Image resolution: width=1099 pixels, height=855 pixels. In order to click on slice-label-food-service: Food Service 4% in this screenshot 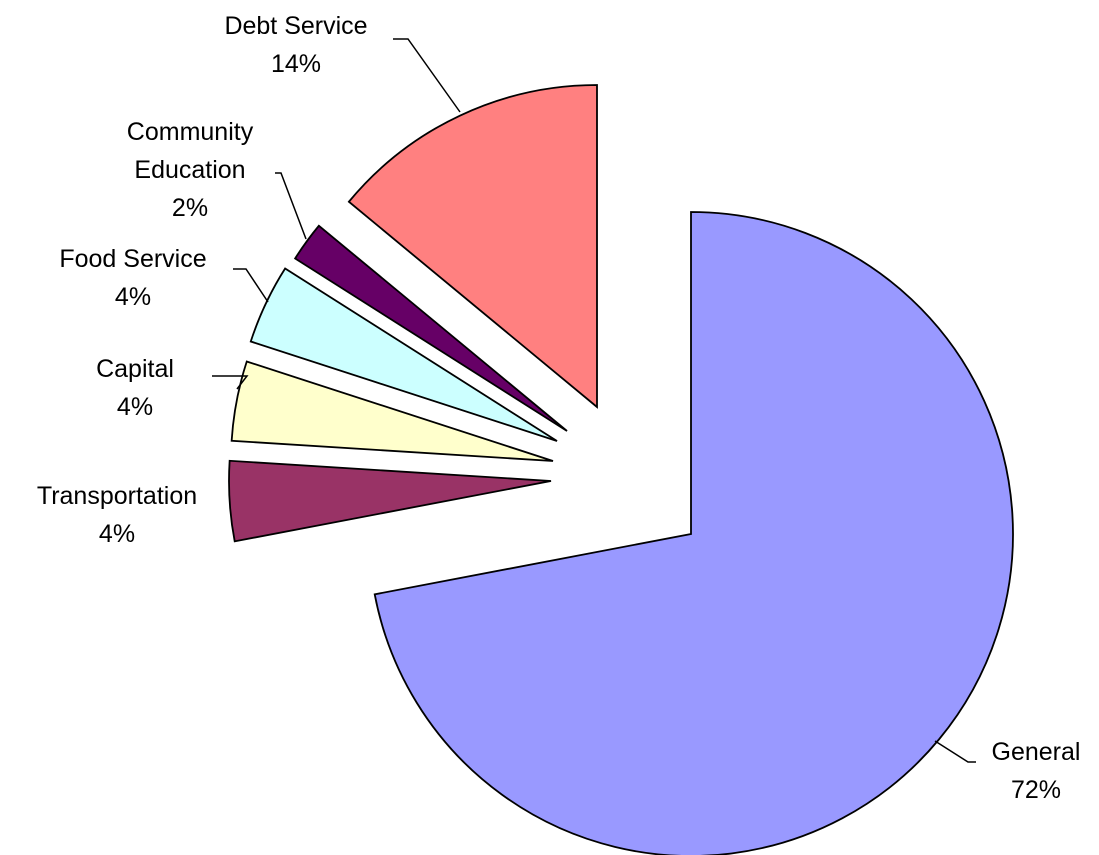, I will do `click(132, 278)`.